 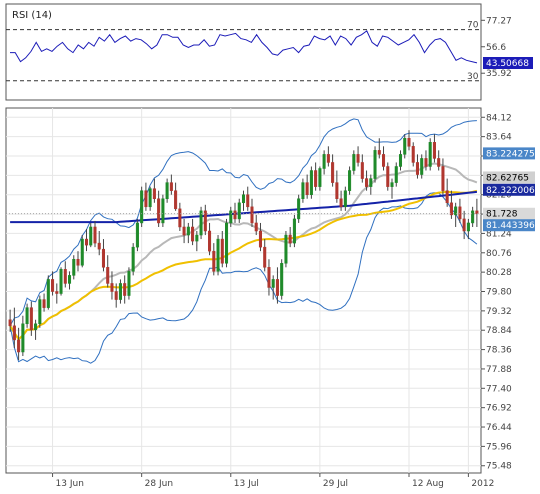 What do you see at coordinates (32, 15) in the screenshot?
I see `rsi-title: RSI (14)` at bounding box center [32, 15].